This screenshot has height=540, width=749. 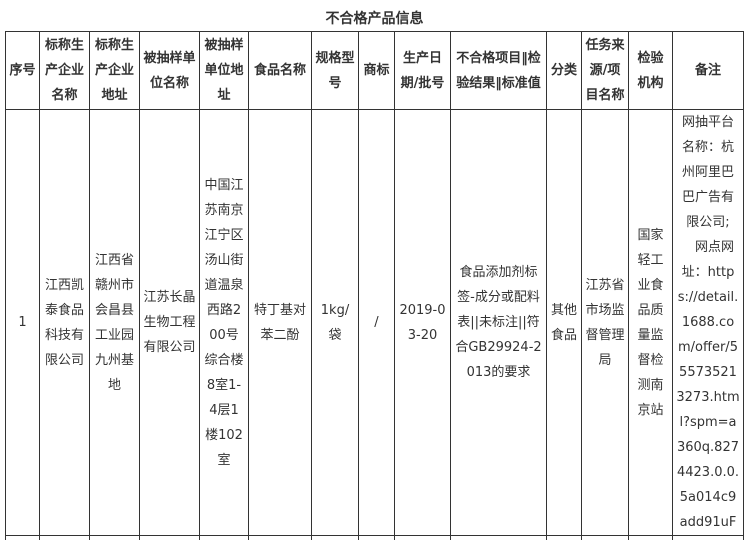 I want to click on col-header-sampled-unit-name: 被抽样单位名称, so click(x=169, y=70).